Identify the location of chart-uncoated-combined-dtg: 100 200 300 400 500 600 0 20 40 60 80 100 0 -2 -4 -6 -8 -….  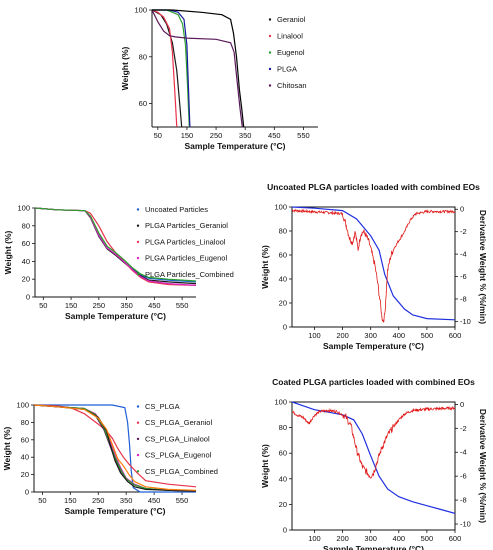
(374, 266).